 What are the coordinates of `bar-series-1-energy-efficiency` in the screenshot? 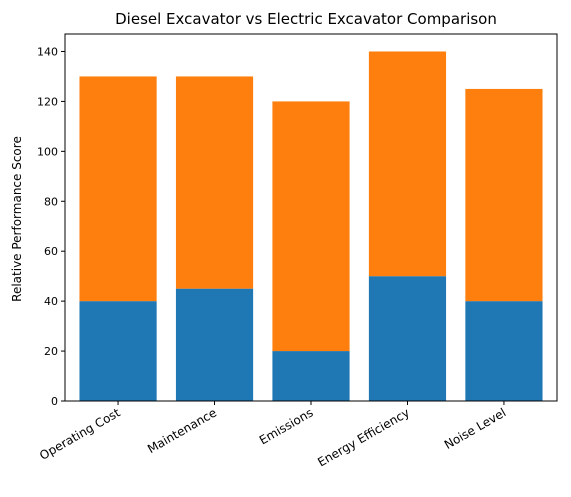 It's located at (407, 338).